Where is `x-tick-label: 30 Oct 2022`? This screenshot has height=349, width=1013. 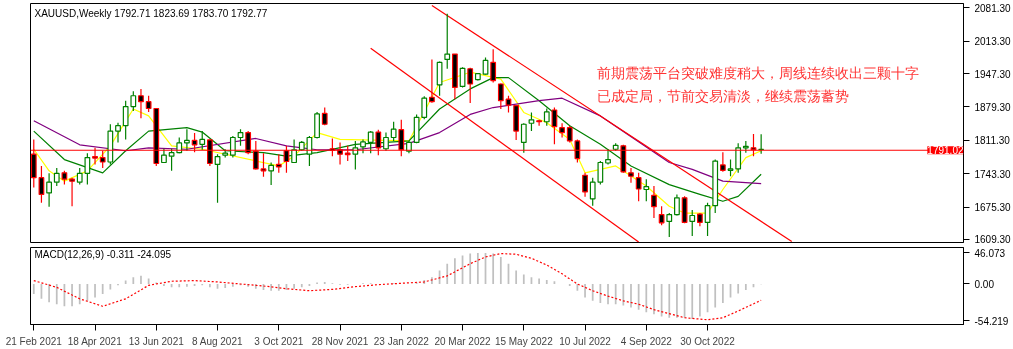
x-tick-label: 30 Oct 2022 is located at coordinates (708, 341).